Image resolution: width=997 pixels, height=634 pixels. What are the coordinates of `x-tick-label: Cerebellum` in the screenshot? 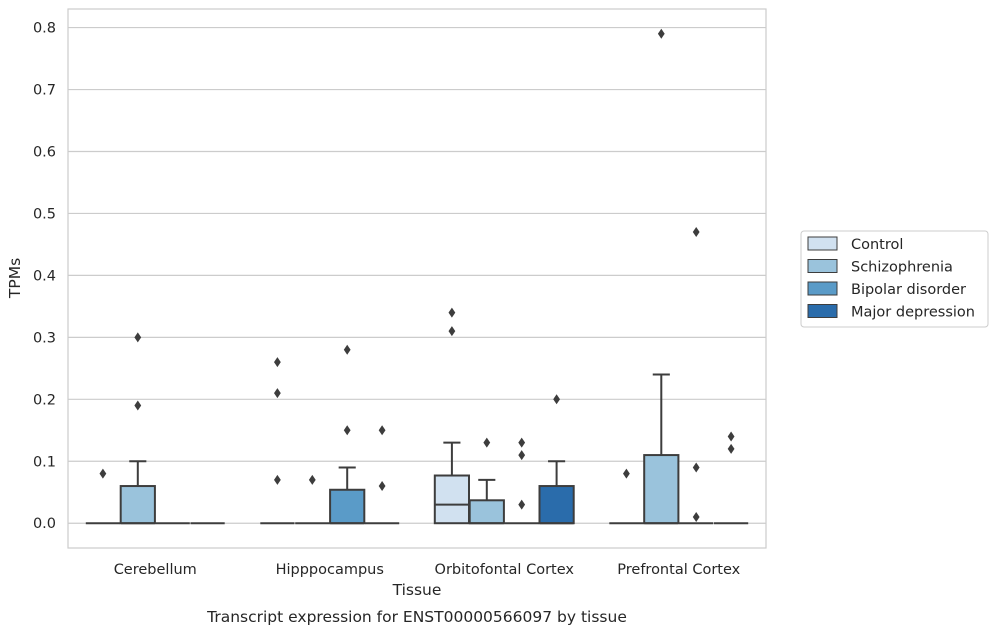 It's located at (155, 570).